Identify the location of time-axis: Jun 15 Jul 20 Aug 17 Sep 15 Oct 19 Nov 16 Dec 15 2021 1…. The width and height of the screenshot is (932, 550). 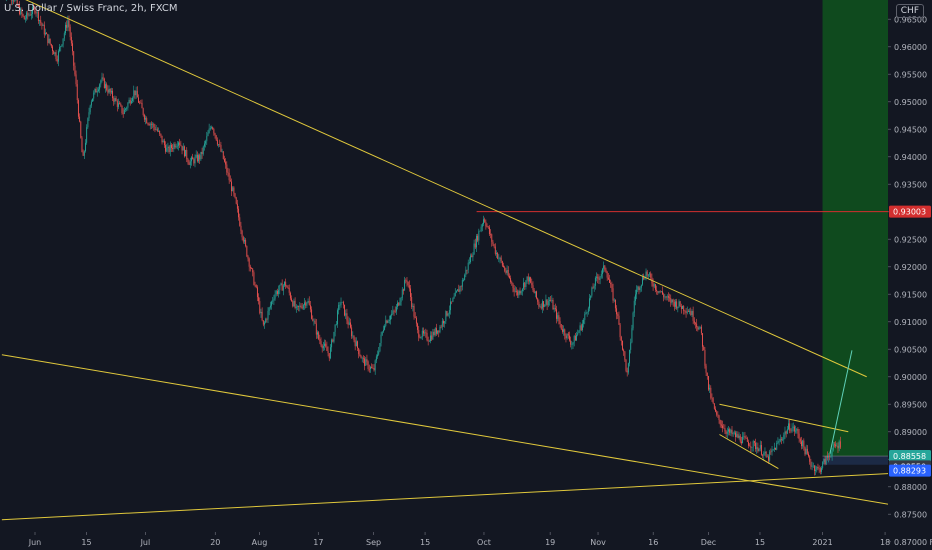
(466, 541).